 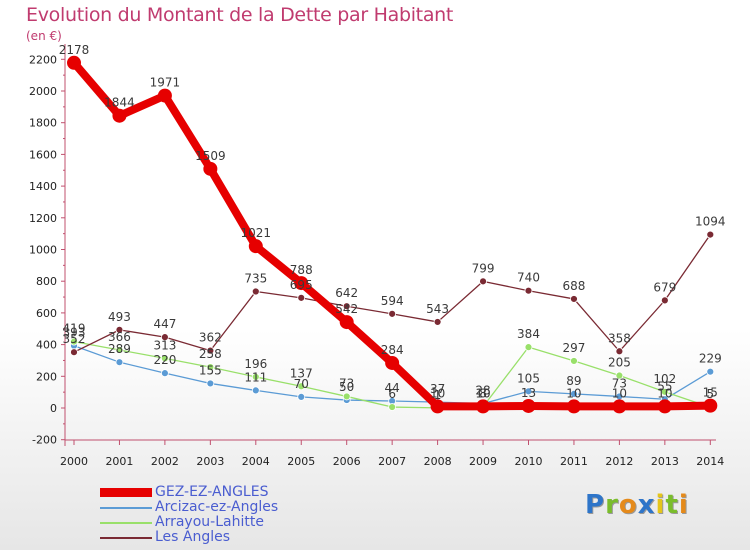 What do you see at coordinates (256, 461) in the screenshot?
I see `x-tick-label: 2004` at bounding box center [256, 461].